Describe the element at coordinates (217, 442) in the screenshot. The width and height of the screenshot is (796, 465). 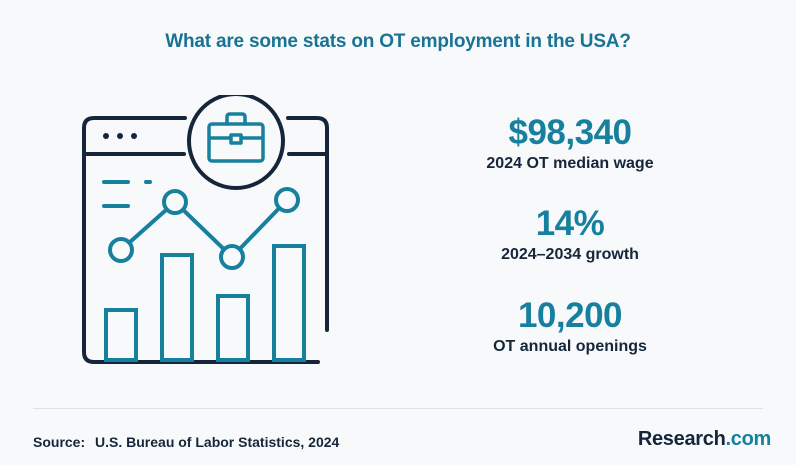
I see `source-text: U.S. Bureau of Labor Statistics, 2024` at that location.